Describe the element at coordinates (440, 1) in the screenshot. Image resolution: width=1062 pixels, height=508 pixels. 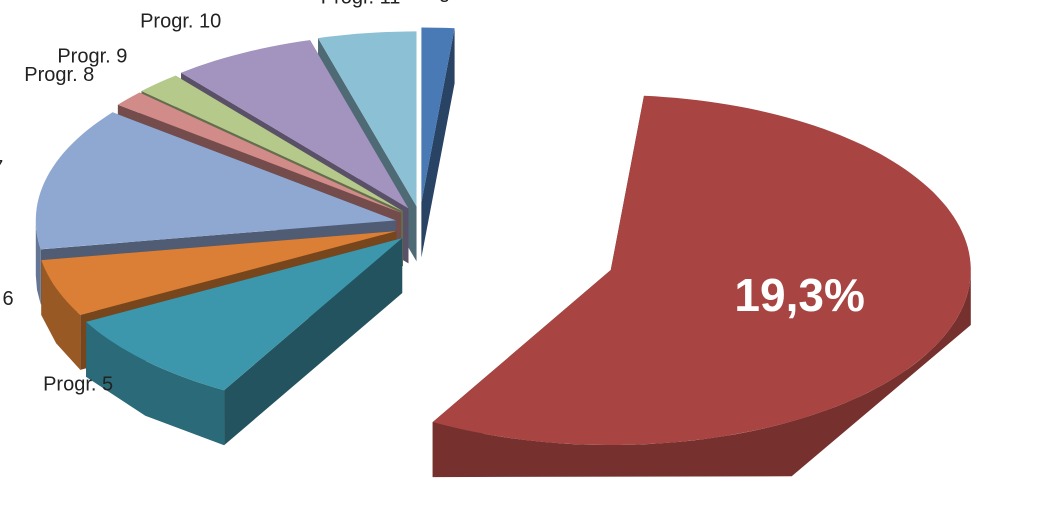
I see `slice-label: Prog. 1` at that location.